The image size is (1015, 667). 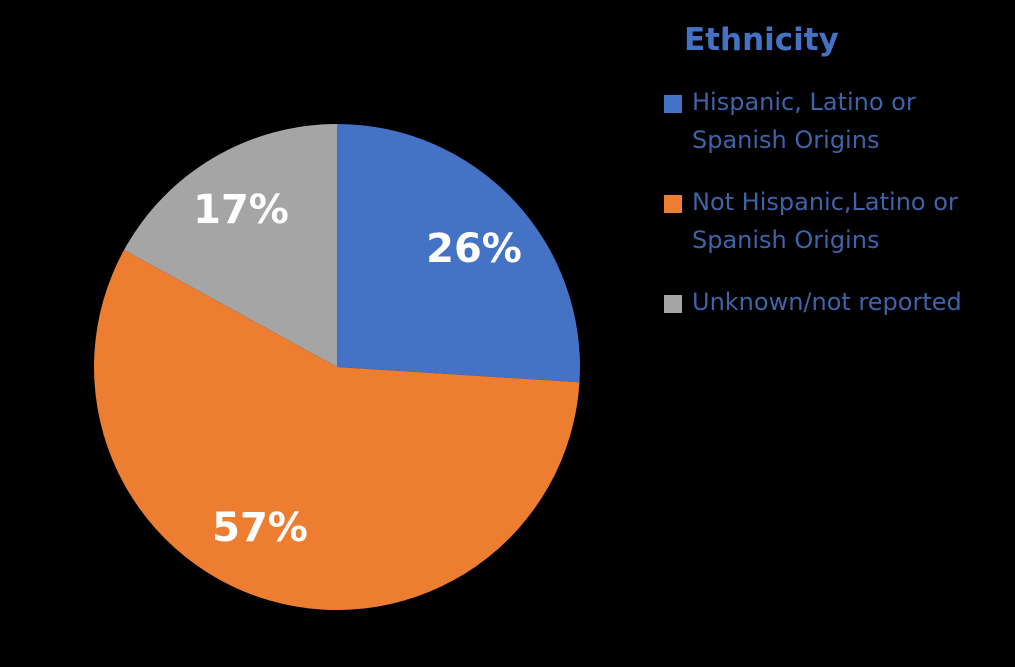 I want to click on pie-label-hispanic: 26%, so click(x=474, y=249).